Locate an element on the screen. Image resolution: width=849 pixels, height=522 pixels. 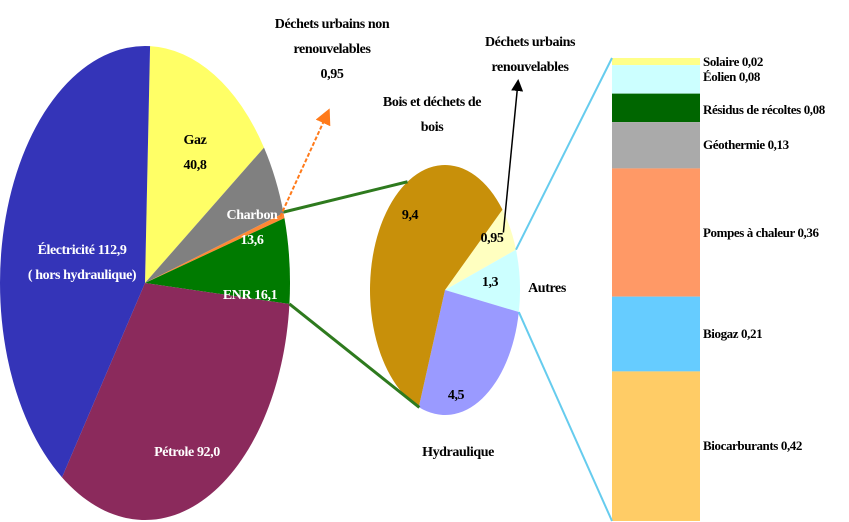
label-text: 16,1 is located at coordinates (266, 295).